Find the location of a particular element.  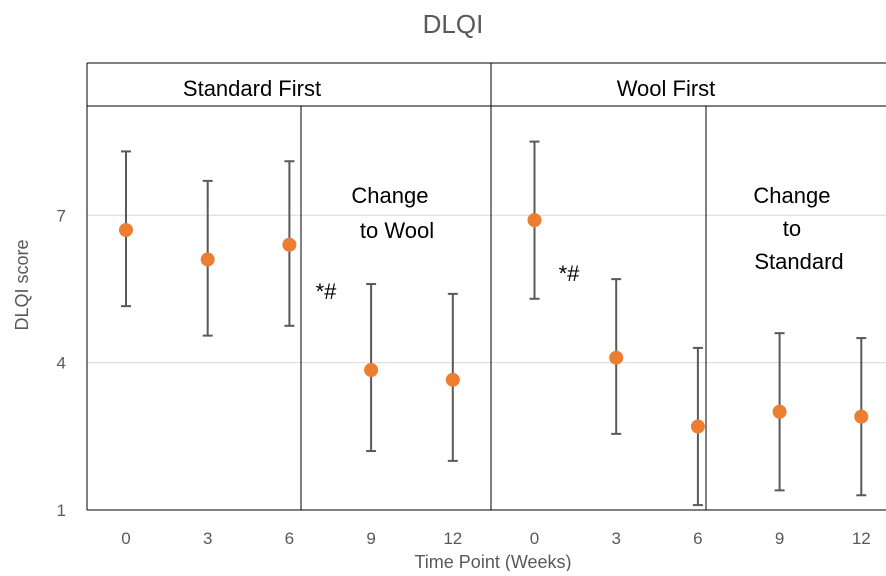

y-tick-label-4: 4 is located at coordinates (61, 363).